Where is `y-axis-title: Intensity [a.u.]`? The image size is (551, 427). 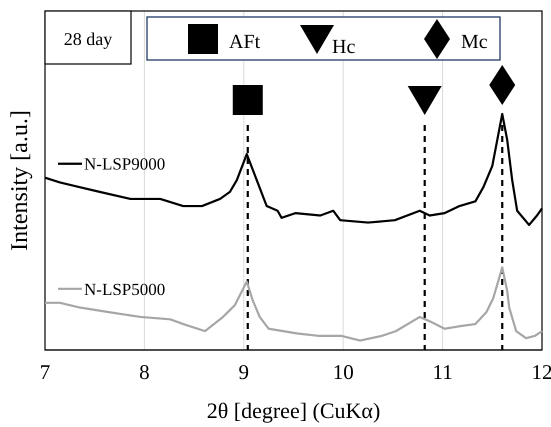 y-axis-title: Intensity [a.u.] is located at coordinates (20, 180).